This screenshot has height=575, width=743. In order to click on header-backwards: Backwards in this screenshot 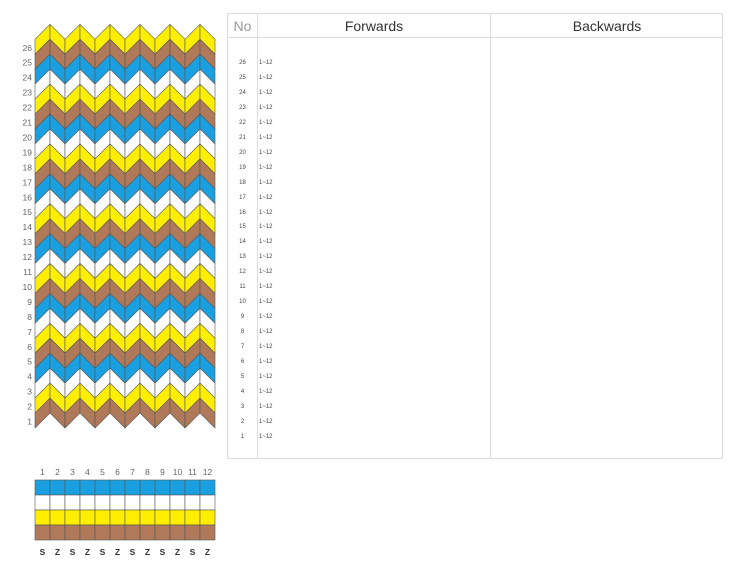, I will do `click(607, 26)`.